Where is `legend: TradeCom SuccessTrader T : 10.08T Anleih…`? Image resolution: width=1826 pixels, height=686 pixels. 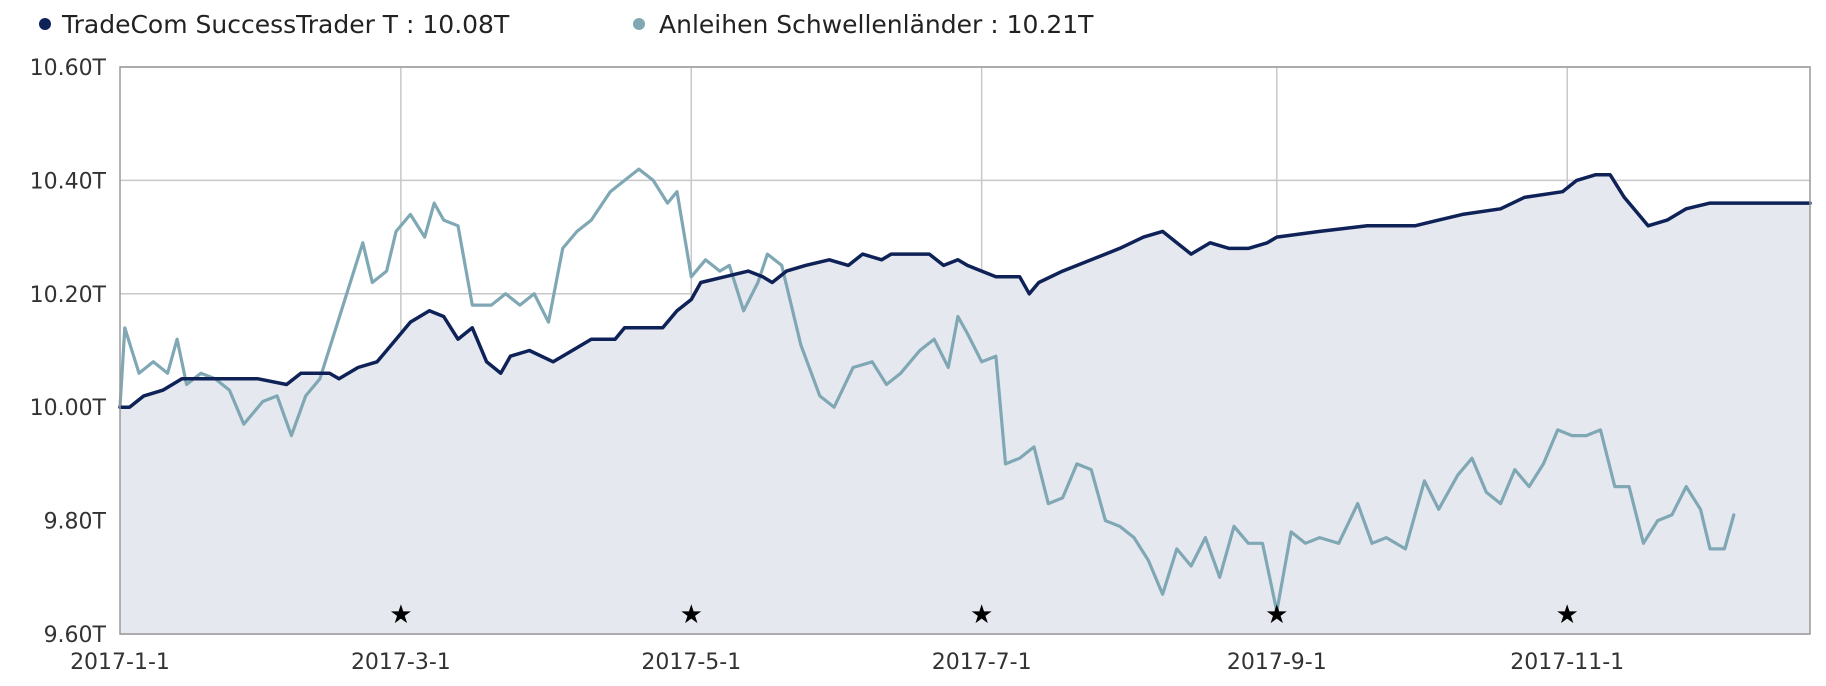 legend: TradeCom SuccessTrader T : 10.08T Anleih… is located at coordinates (566, 24).